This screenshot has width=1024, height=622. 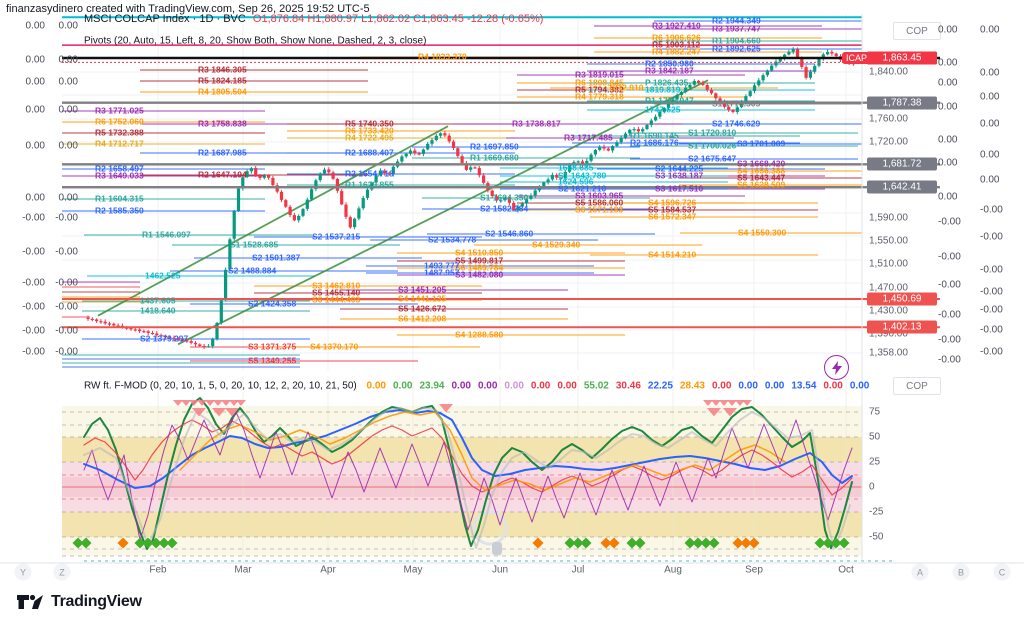 What do you see at coordinates (836, 367) in the screenshot?
I see `quick-action-flash-button` at bounding box center [836, 367].